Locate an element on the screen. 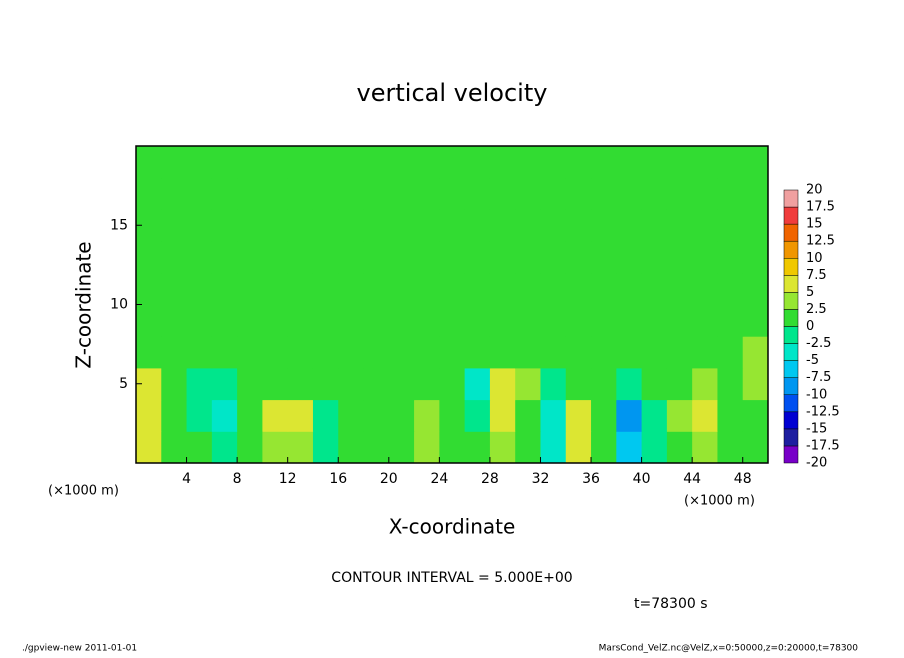 This screenshot has width=904, height=658. colorbar-label: -2.5 is located at coordinates (818, 343).